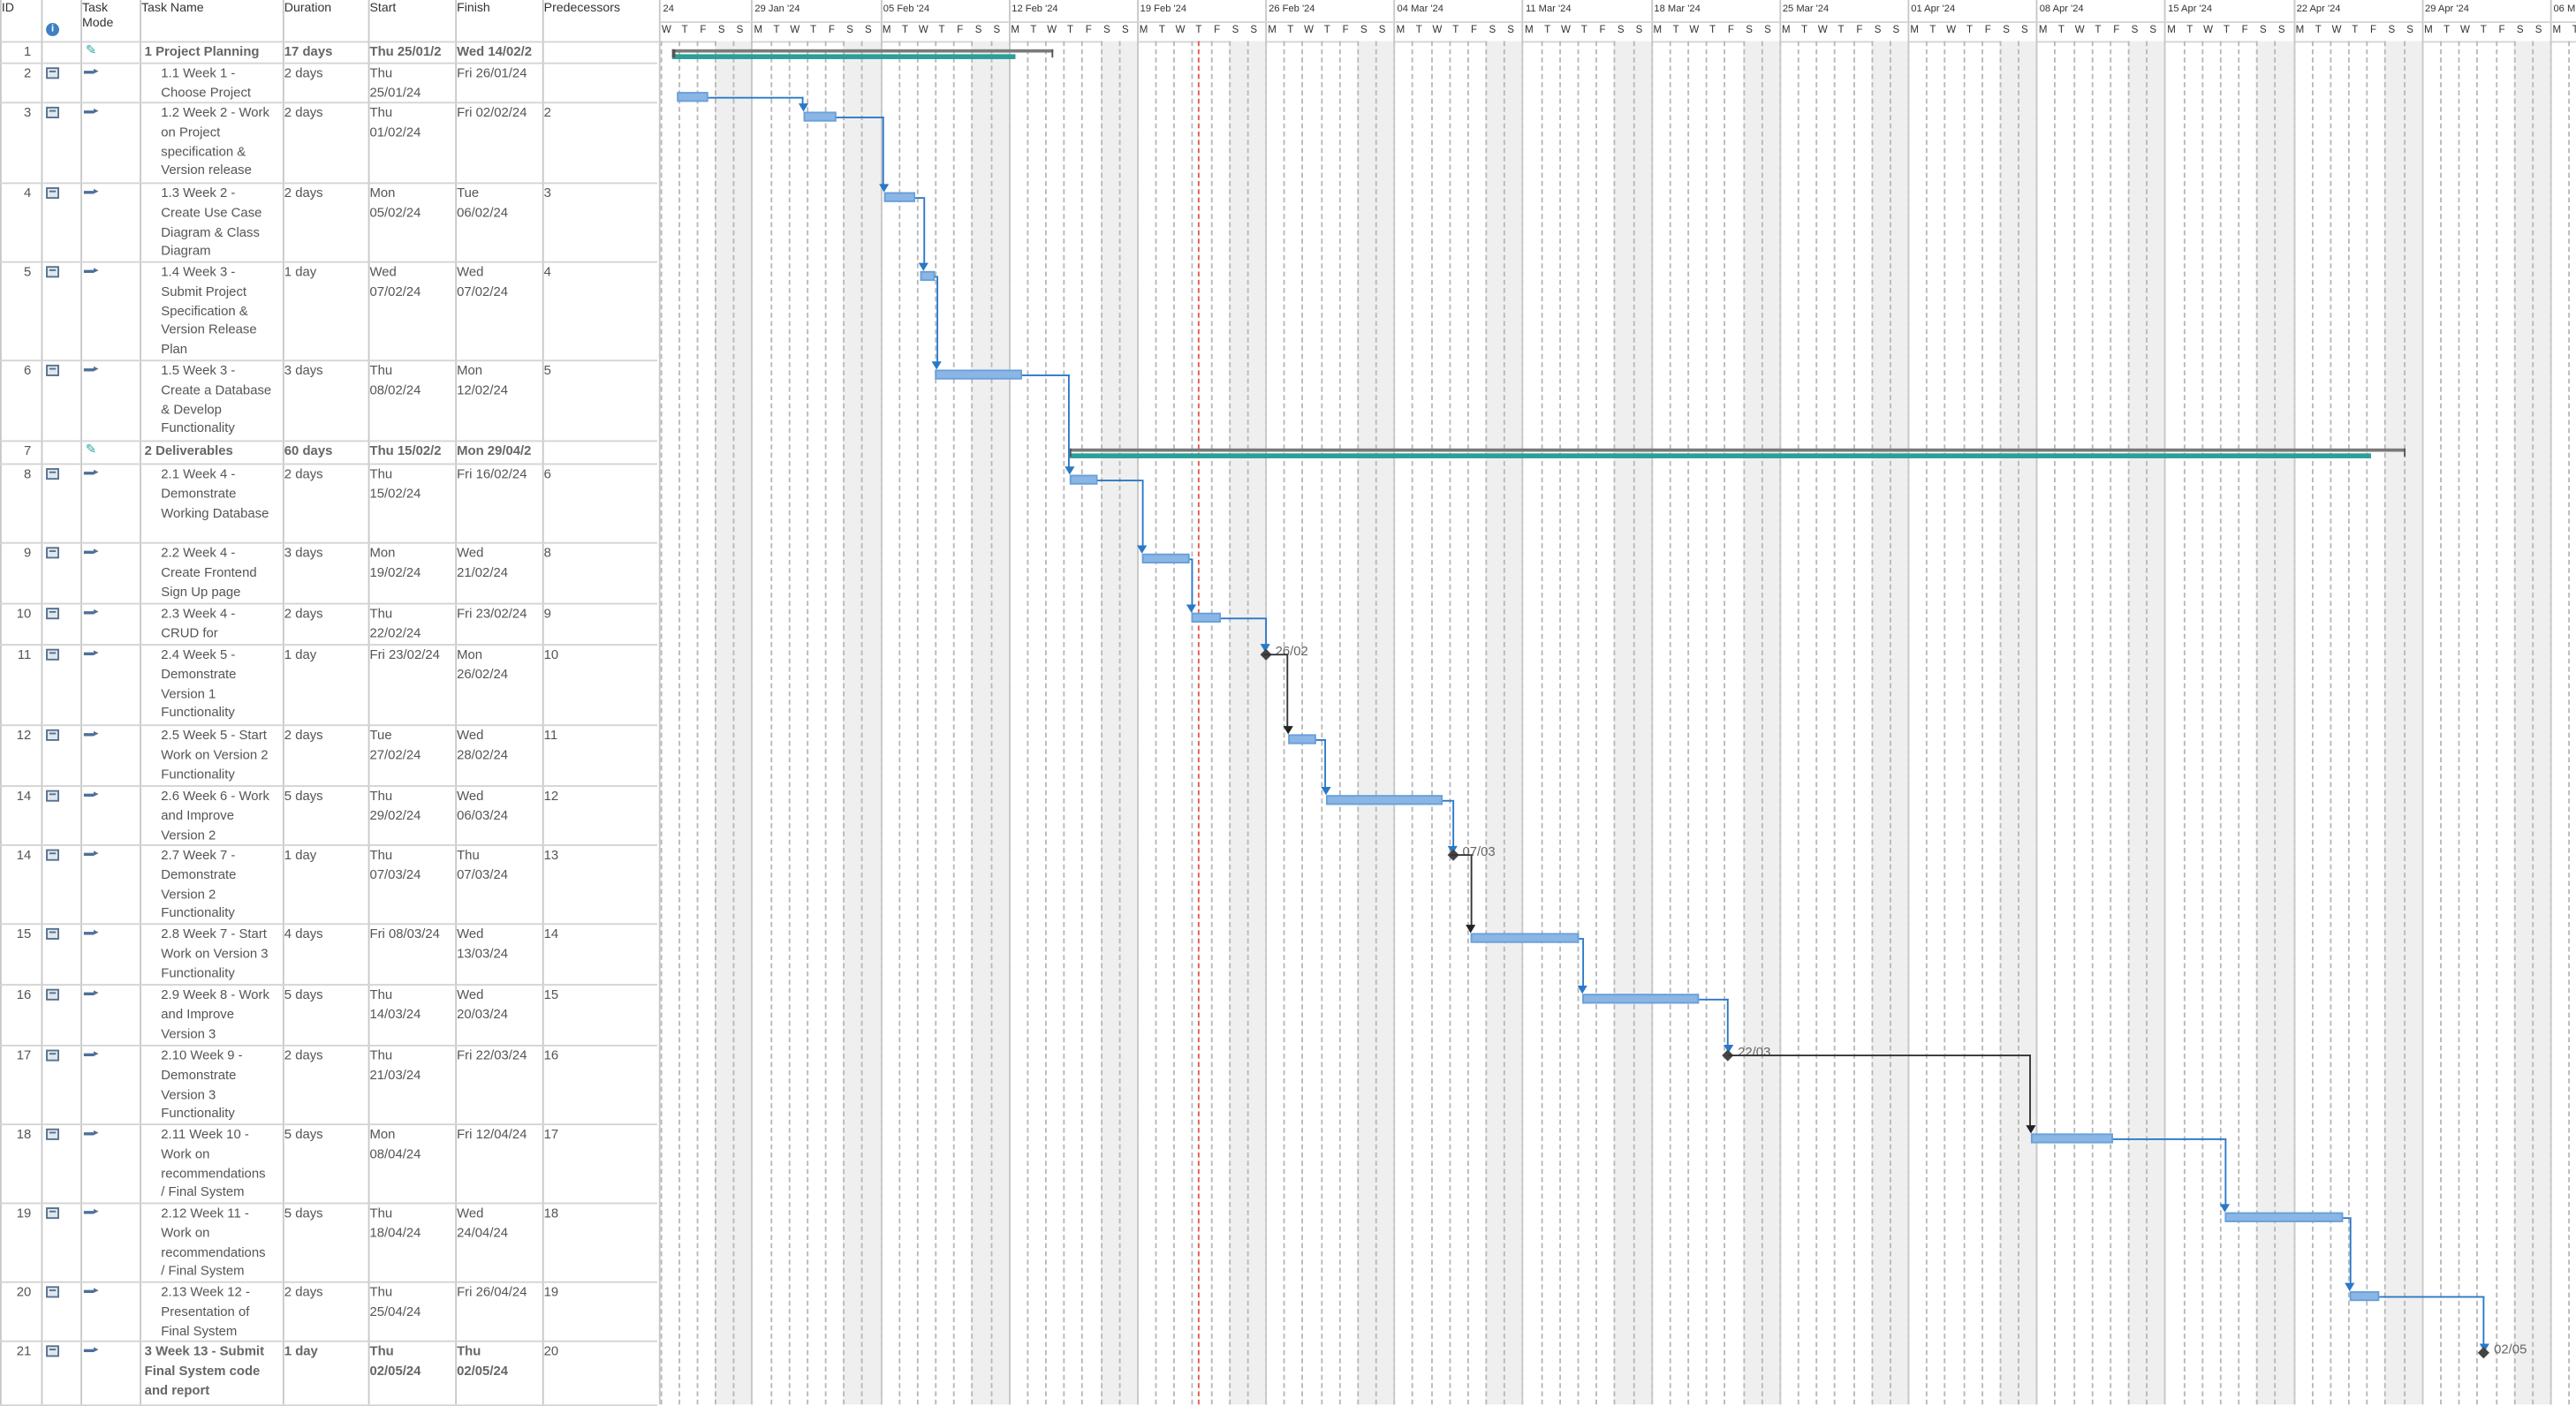 This screenshot has width=2576, height=1406. Describe the element at coordinates (304, 796) in the screenshot. I see `duration-cell: 5 days` at that location.